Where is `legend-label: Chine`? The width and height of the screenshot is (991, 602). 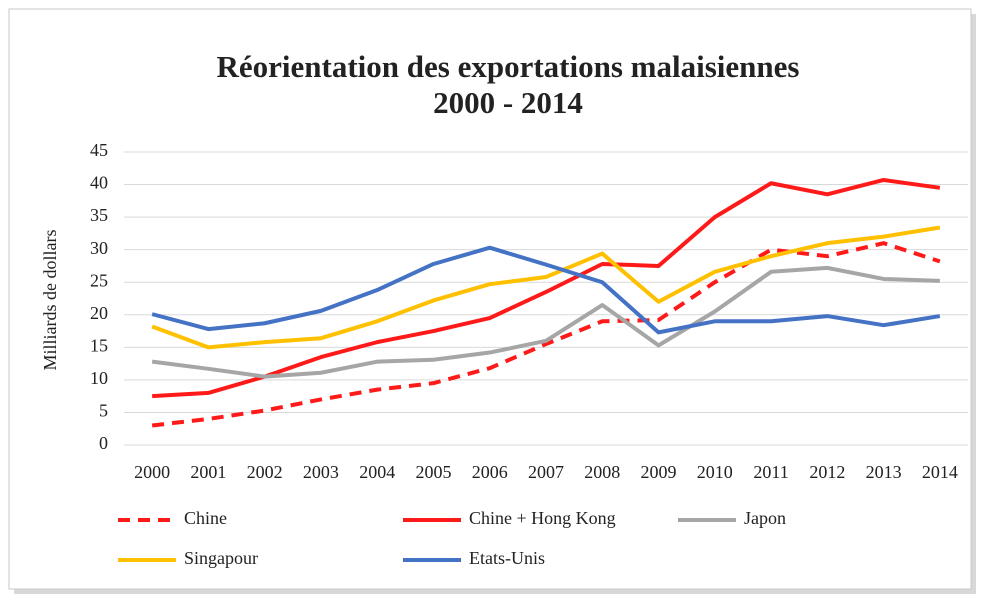
legend-label: Chine is located at coordinates (205, 518).